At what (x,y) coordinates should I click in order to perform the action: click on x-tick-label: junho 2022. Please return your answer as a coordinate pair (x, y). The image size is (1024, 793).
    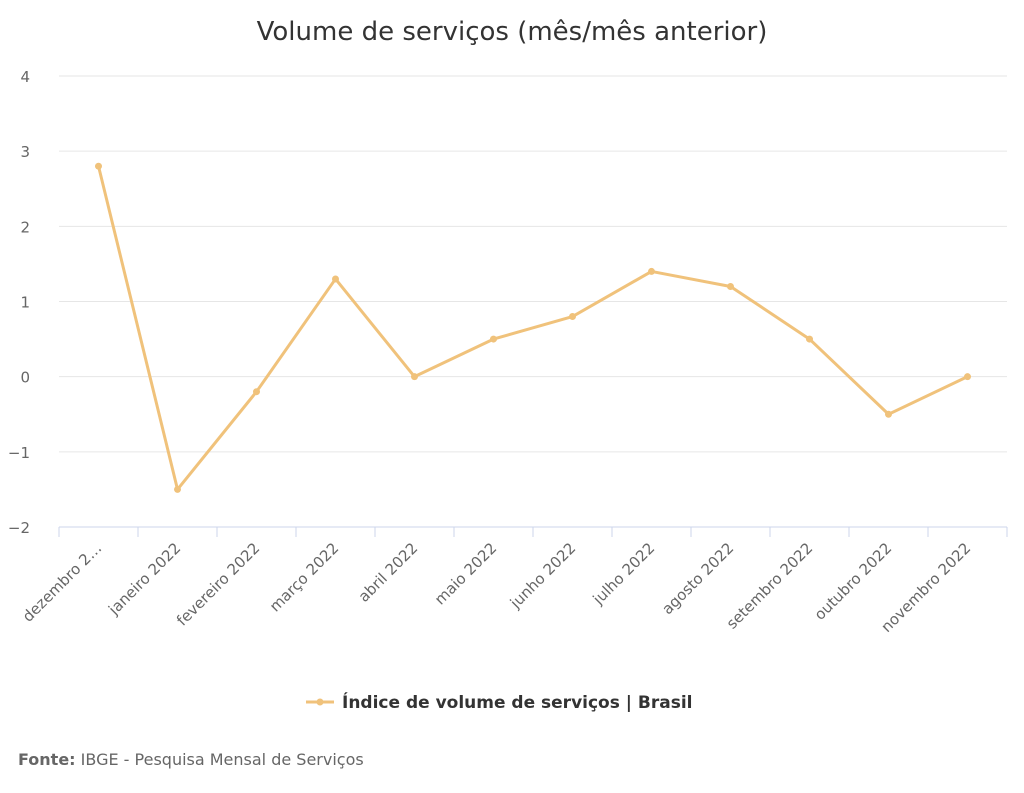
    Looking at the image, I should click on (542, 575).